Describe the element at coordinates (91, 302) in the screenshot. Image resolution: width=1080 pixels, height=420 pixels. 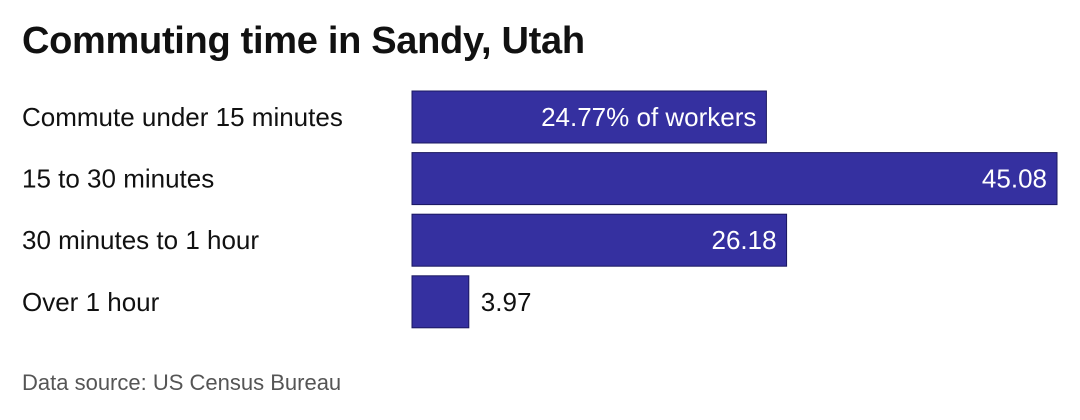
I see `category-label: Over 1 hour` at that location.